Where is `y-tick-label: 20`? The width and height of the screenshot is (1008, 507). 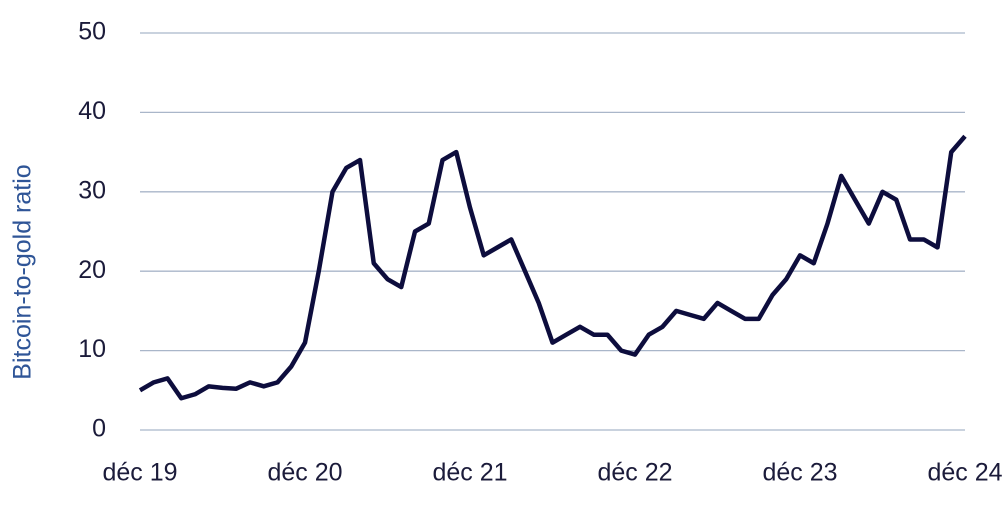 y-tick-label: 20 is located at coordinates (92, 270).